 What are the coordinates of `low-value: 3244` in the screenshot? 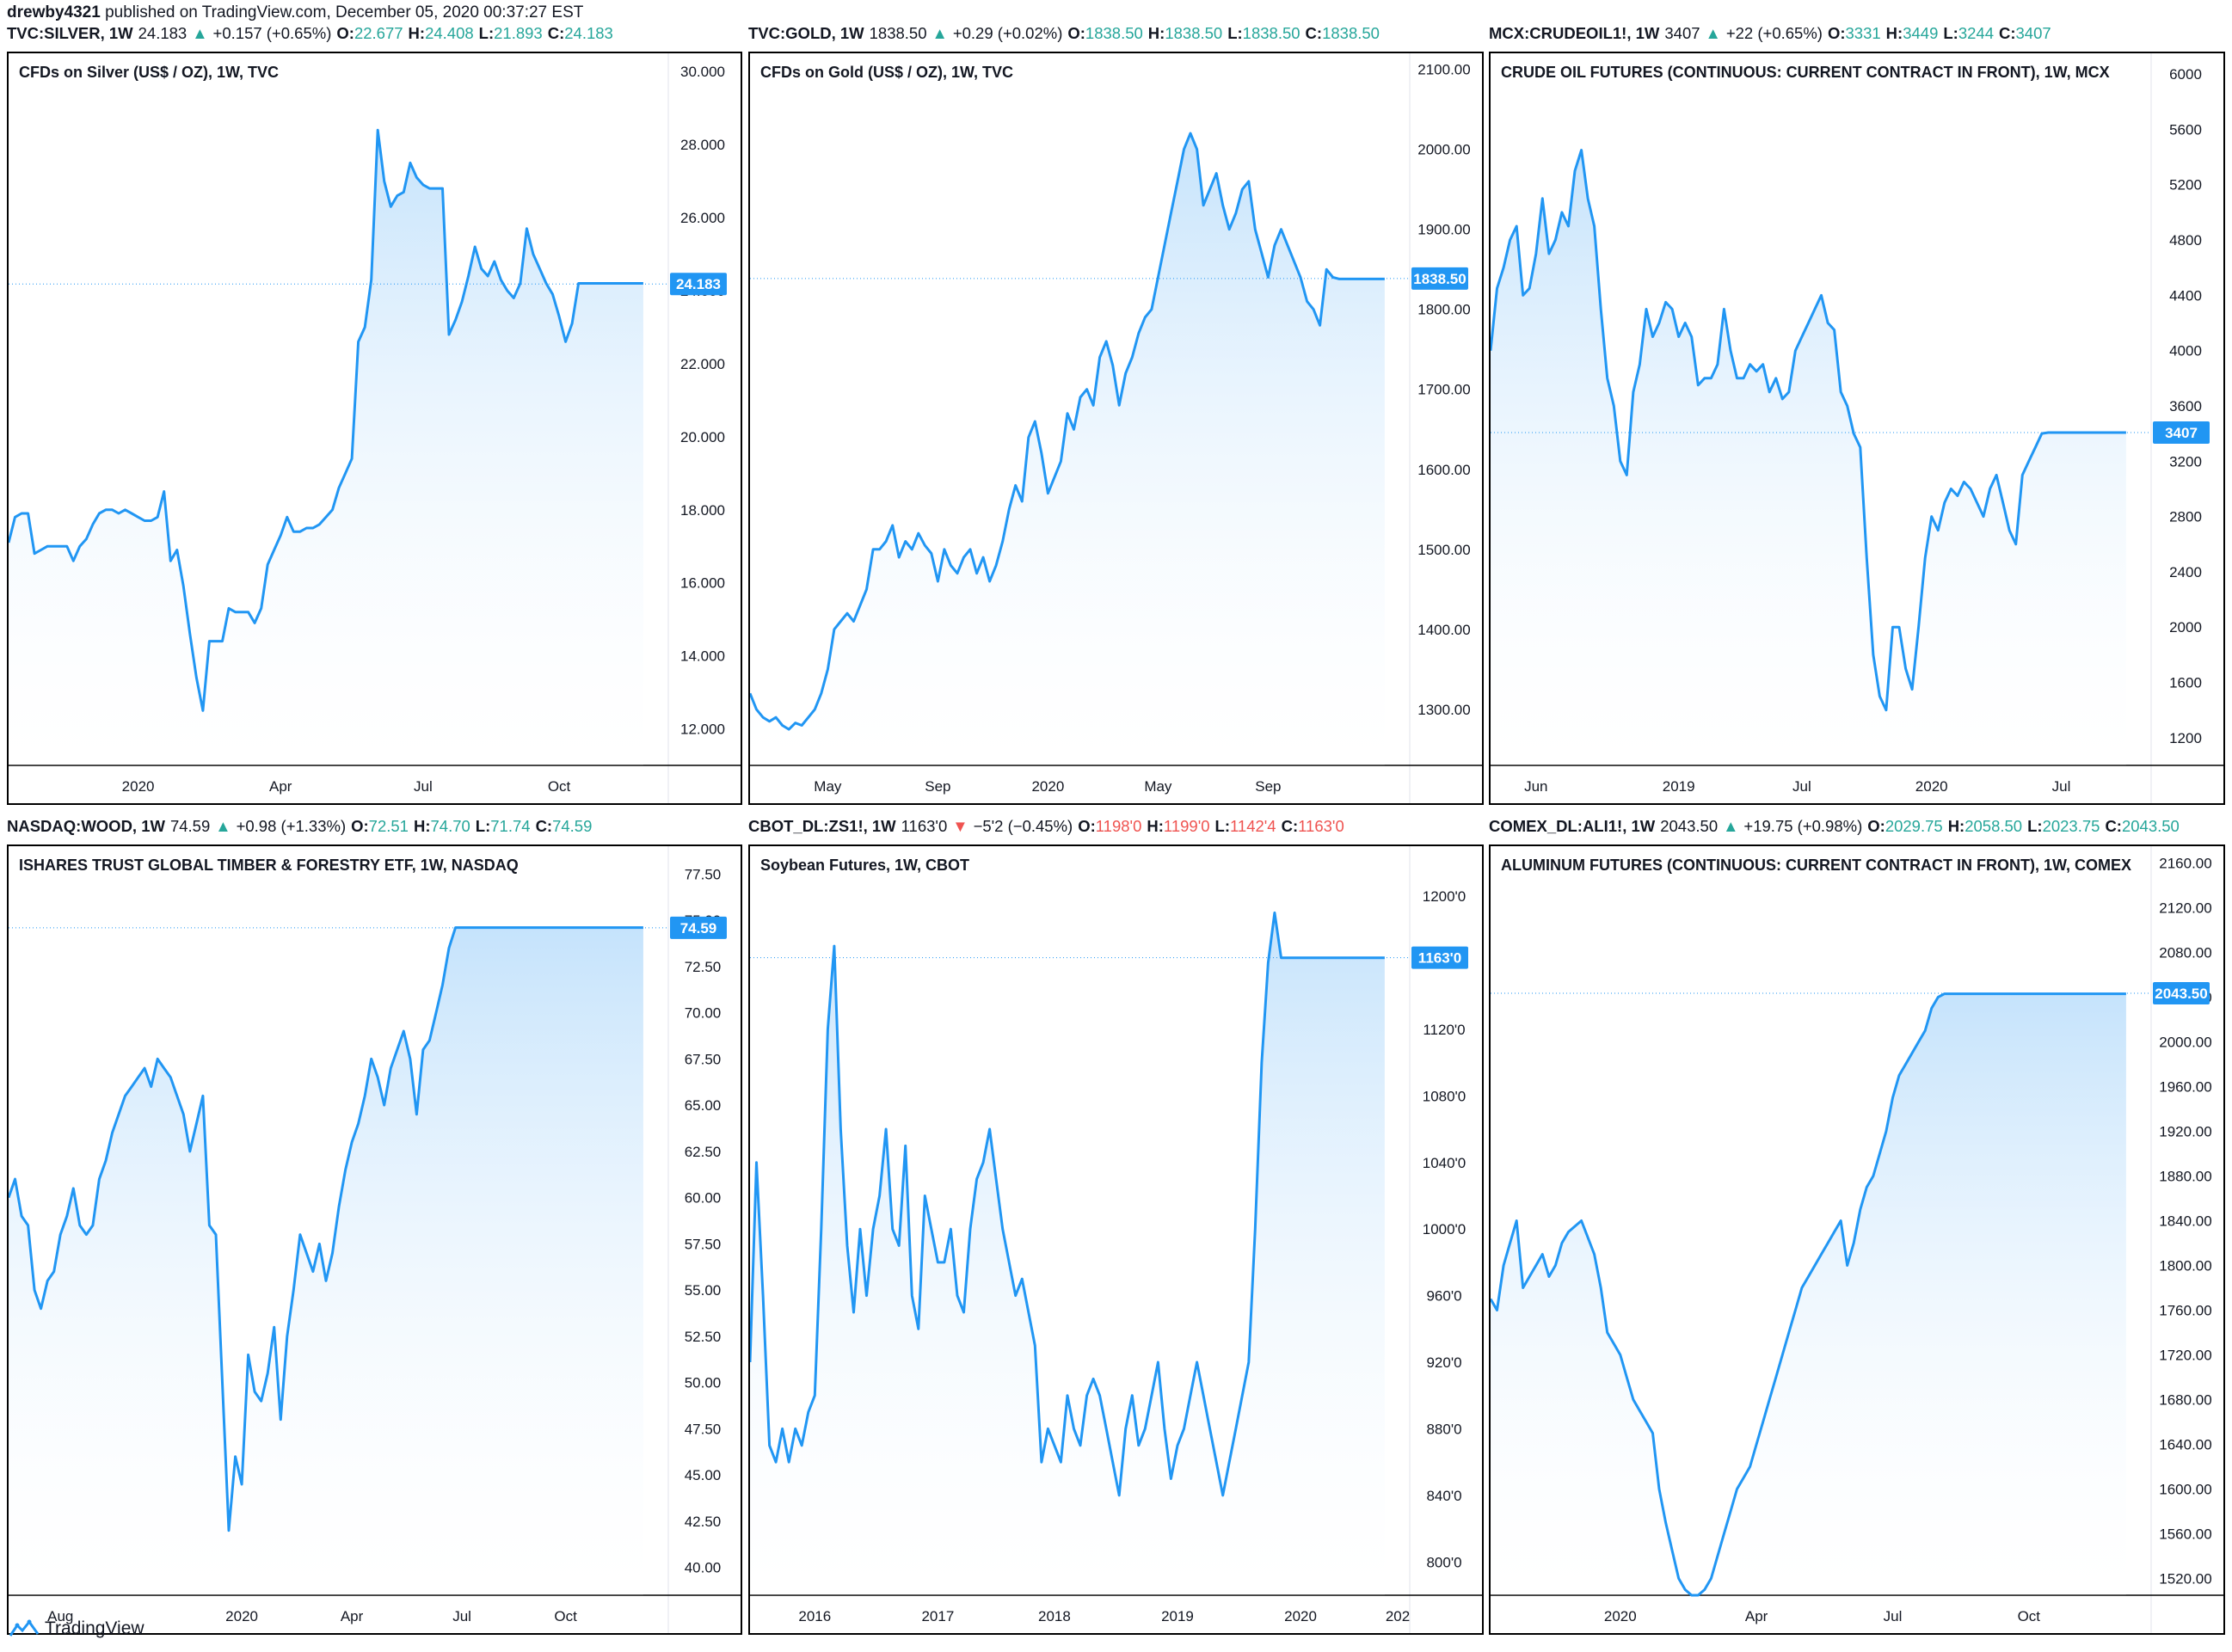 It's located at (1976, 33).